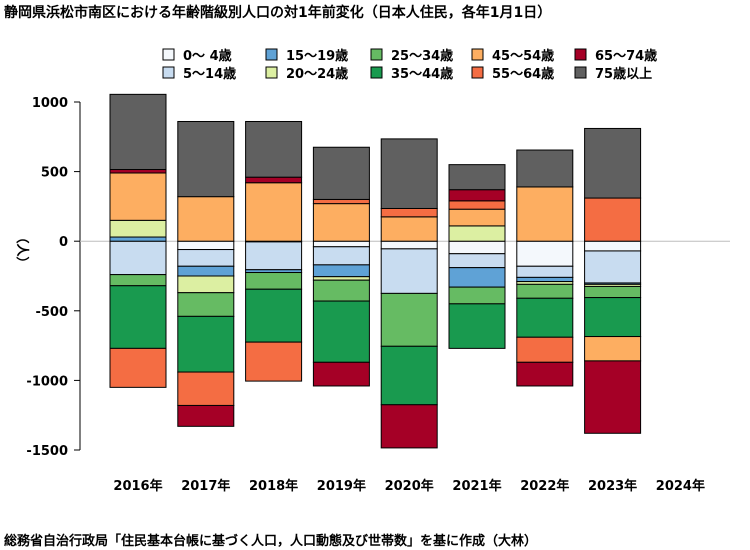 This screenshot has height=550, width=750. I want to click on x-tick-label: 2021年, so click(476, 486).